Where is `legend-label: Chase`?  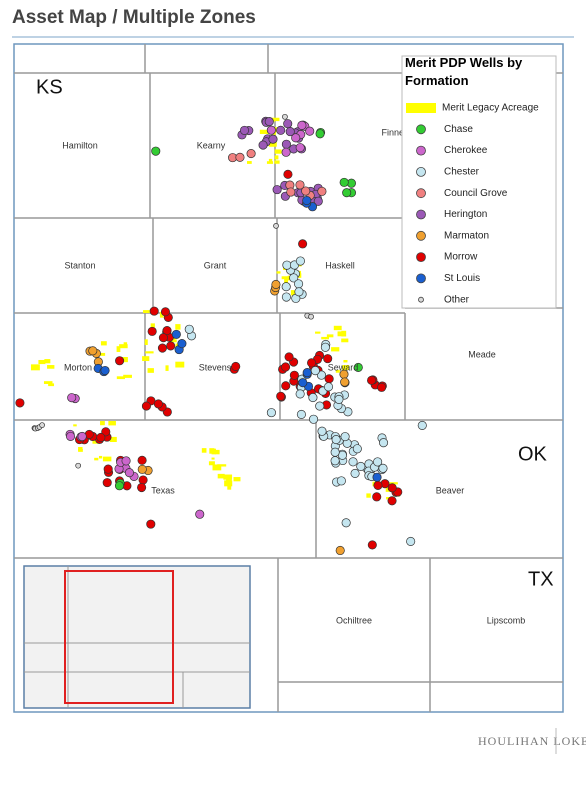 legend-label: Chase is located at coordinates (458, 129).